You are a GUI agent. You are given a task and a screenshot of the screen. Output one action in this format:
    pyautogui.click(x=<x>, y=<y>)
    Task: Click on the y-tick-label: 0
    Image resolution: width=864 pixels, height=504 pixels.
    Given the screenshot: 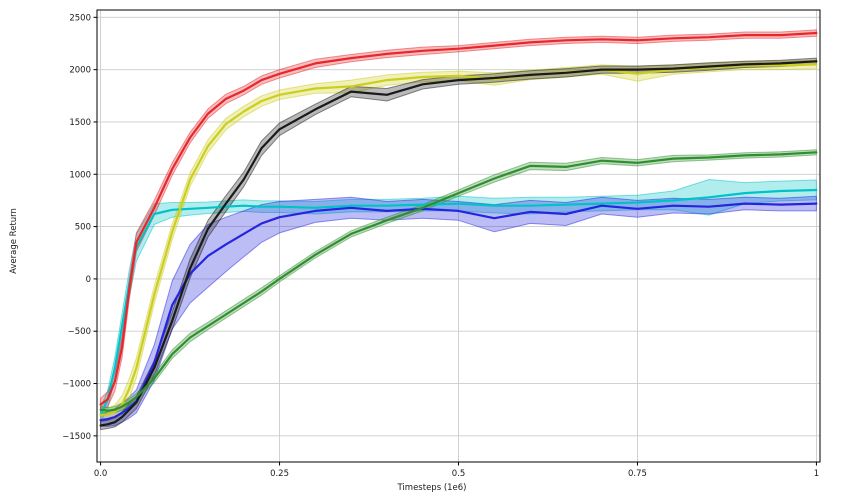 What is the action you would take?
    pyautogui.click(x=88, y=280)
    